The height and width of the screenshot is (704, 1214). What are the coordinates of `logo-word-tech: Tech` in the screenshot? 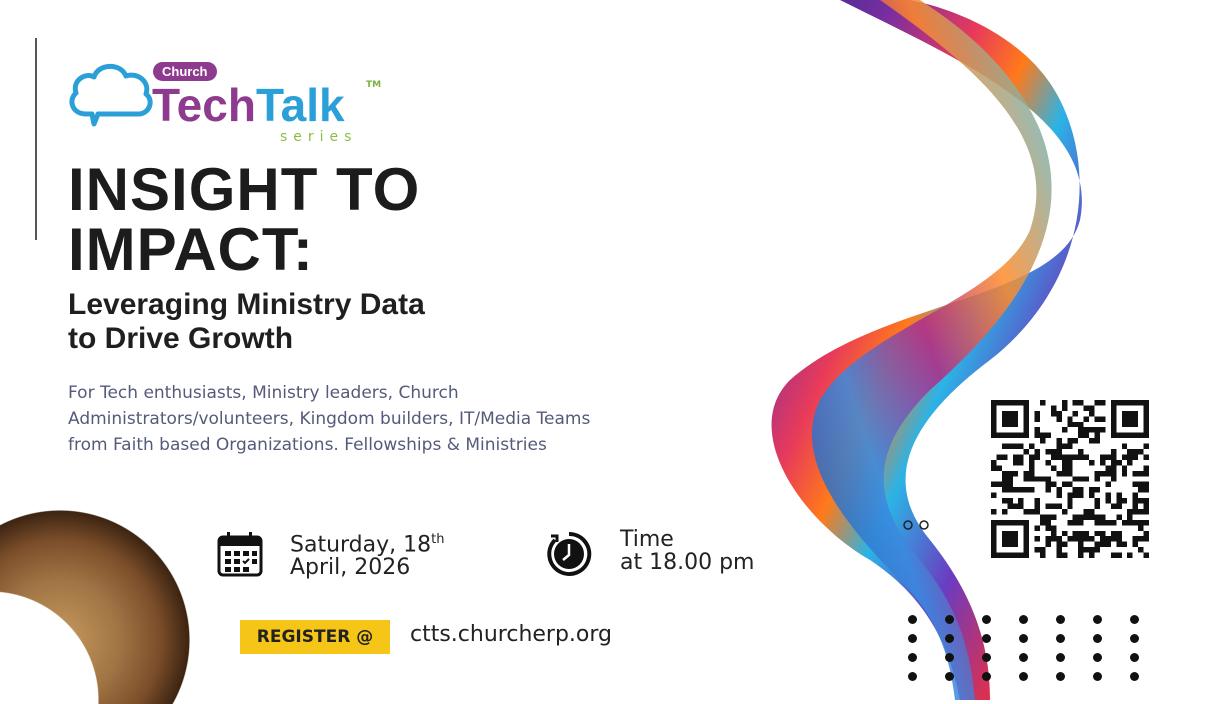 It's located at (204, 105).